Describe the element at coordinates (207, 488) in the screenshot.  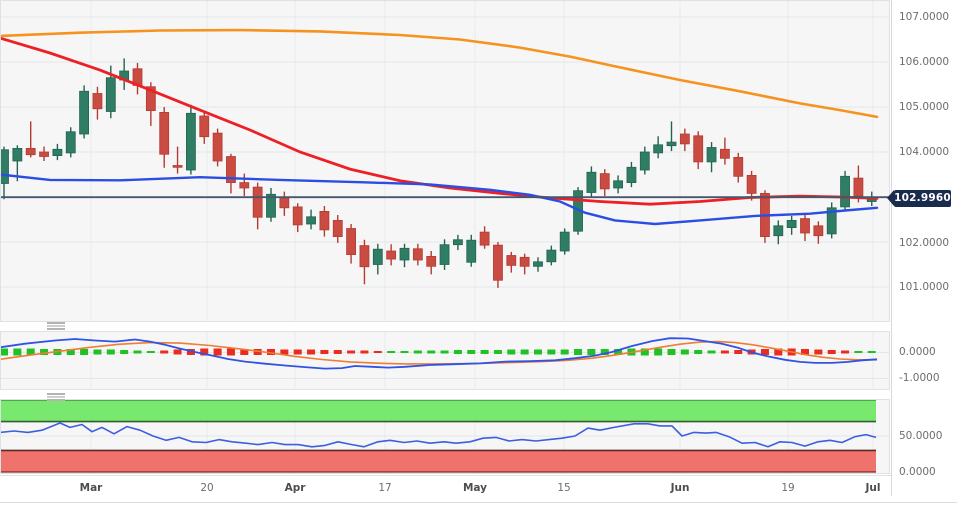
I see `time-axis-label-20: 20` at that location.